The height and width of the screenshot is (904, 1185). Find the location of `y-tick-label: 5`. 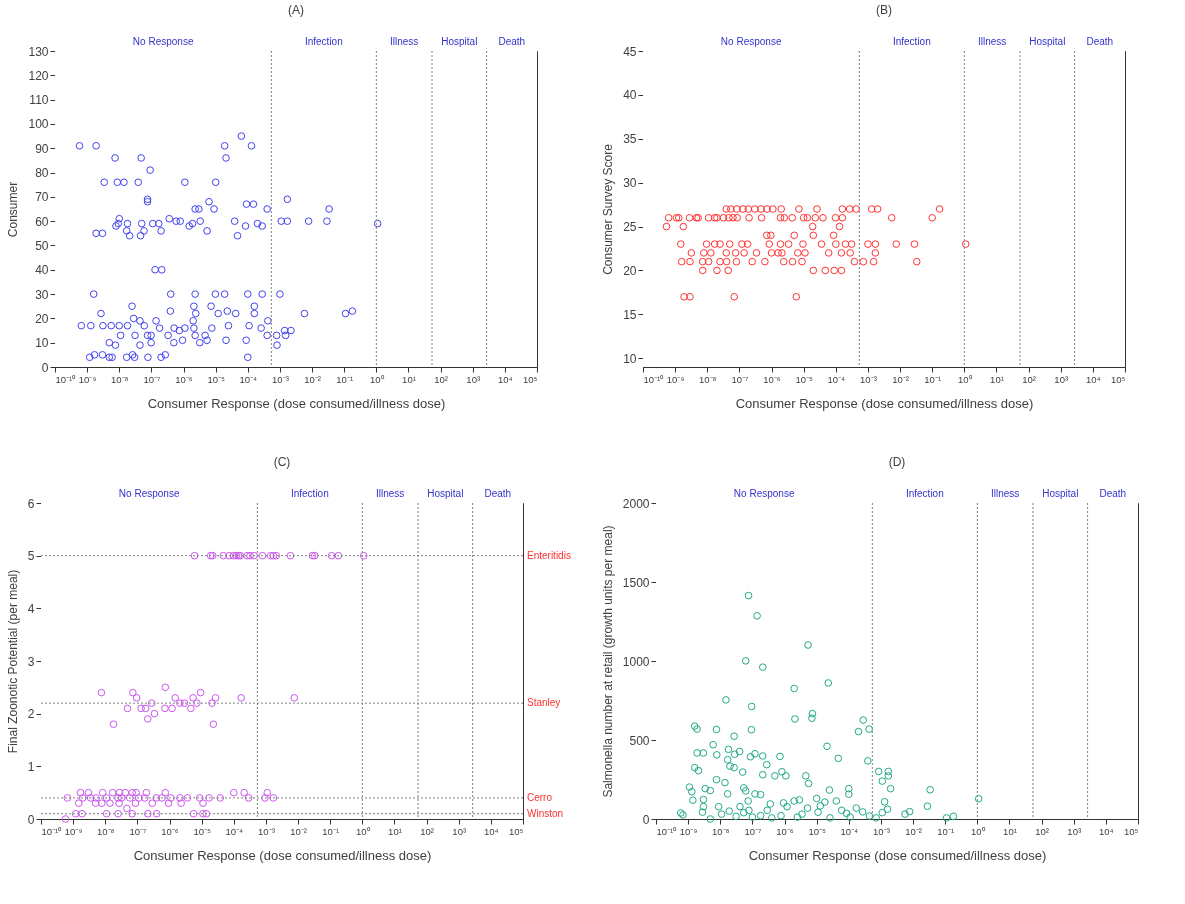

y-tick-label: 5 is located at coordinates (31, 556).